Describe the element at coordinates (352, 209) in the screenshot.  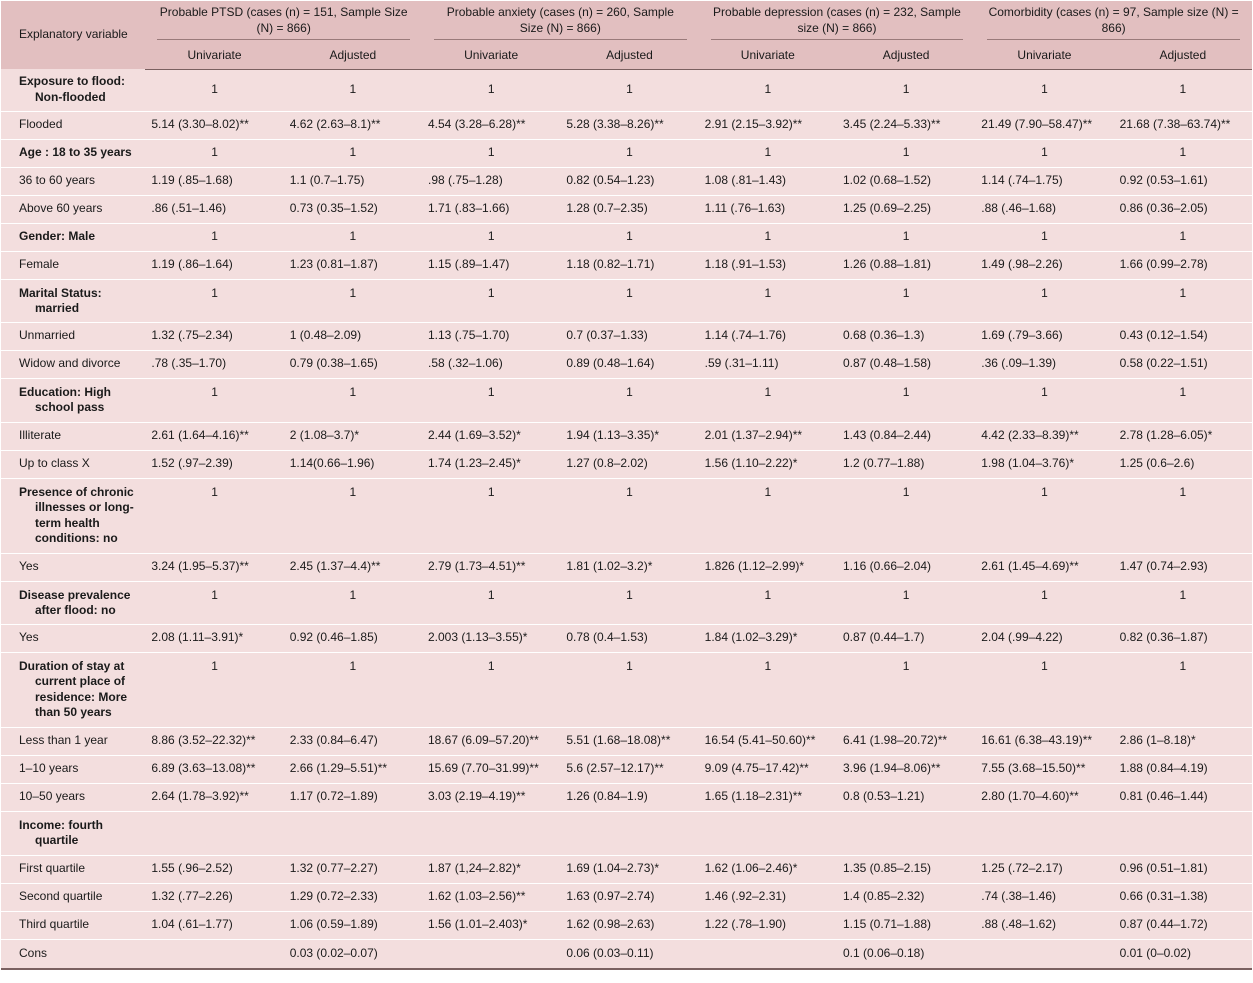
I see `value-cell: 0.73 (0.35–1.52)` at that location.